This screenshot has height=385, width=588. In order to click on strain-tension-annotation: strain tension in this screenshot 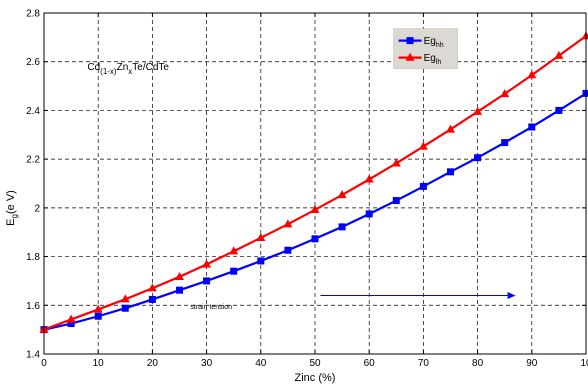, I will do `click(211, 307)`.